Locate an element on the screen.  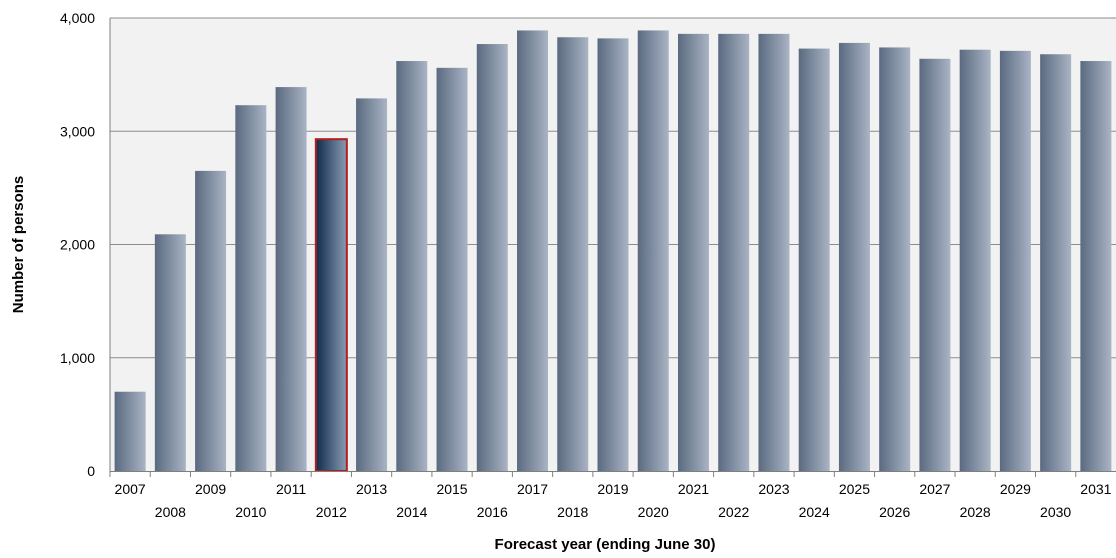
x-tick-label: 2029 is located at coordinates (1015, 489).